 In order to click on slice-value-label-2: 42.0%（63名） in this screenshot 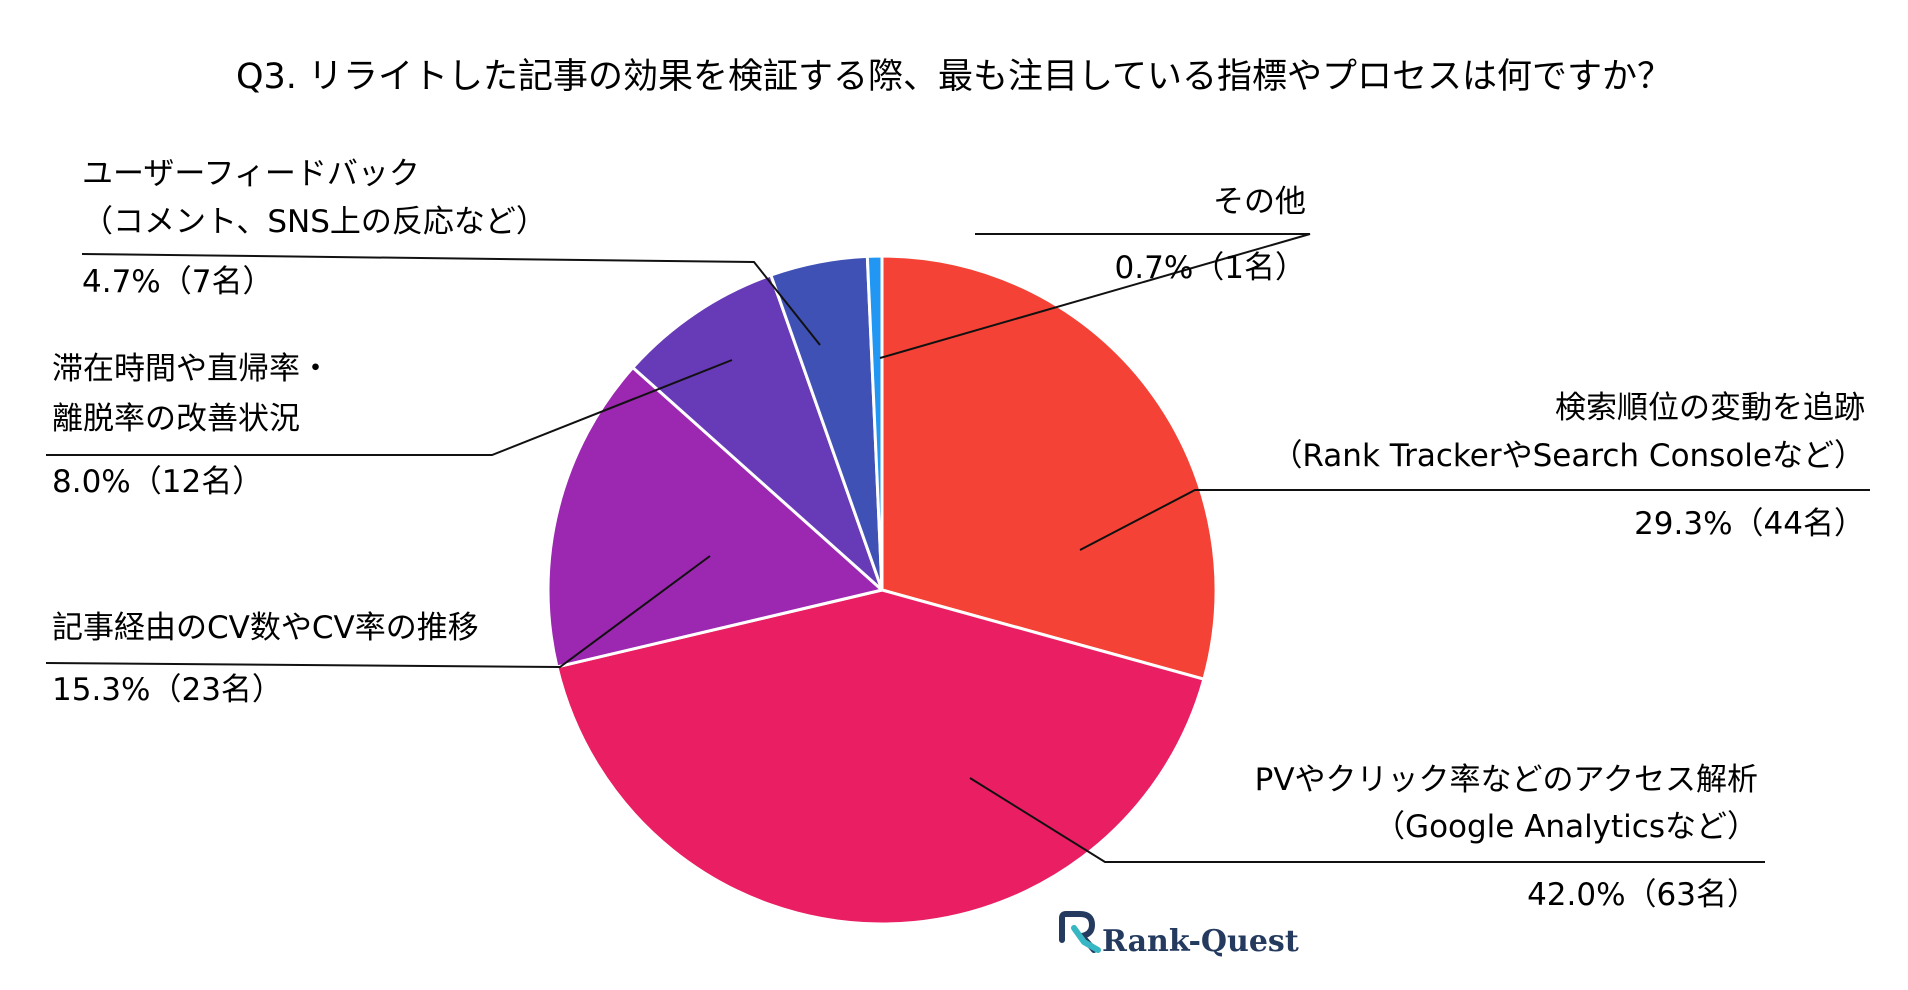, I will do `click(1642, 895)`.